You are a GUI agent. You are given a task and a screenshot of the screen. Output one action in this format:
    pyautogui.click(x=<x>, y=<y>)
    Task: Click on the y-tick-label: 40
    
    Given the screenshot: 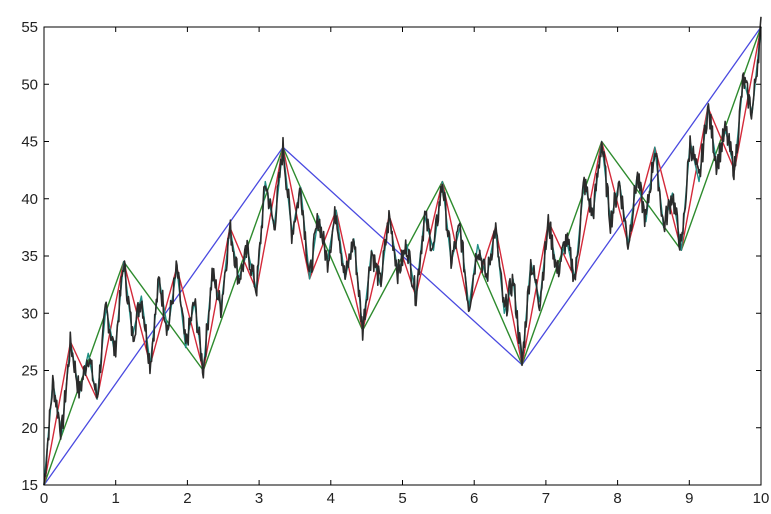 What is the action you would take?
    pyautogui.click(x=29, y=199)
    